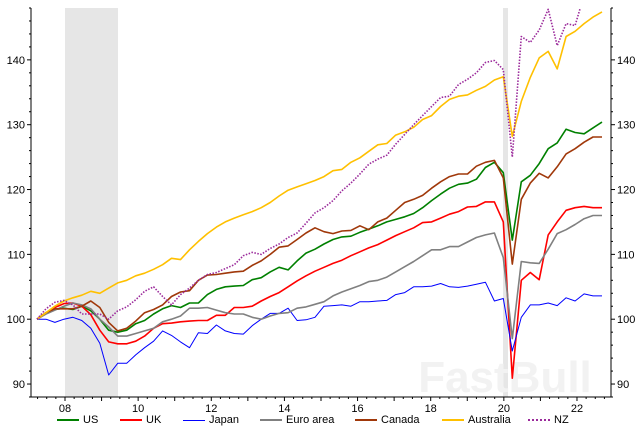 This screenshot has height=433, width=643. What do you see at coordinates (16, 126) in the screenshot?
I see `y-tick-label-left: 130` at bounding box center [16, 126].